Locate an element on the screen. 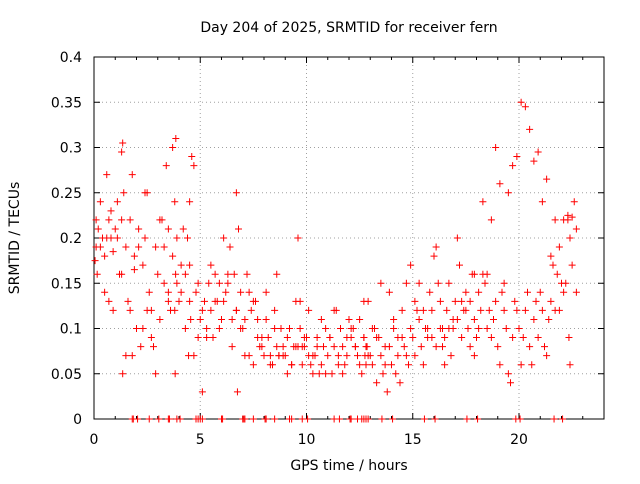 Image resolution: width=640 pixels, height=484 pixels. x-tick-label: 20 is located at coordinates (519, 440).